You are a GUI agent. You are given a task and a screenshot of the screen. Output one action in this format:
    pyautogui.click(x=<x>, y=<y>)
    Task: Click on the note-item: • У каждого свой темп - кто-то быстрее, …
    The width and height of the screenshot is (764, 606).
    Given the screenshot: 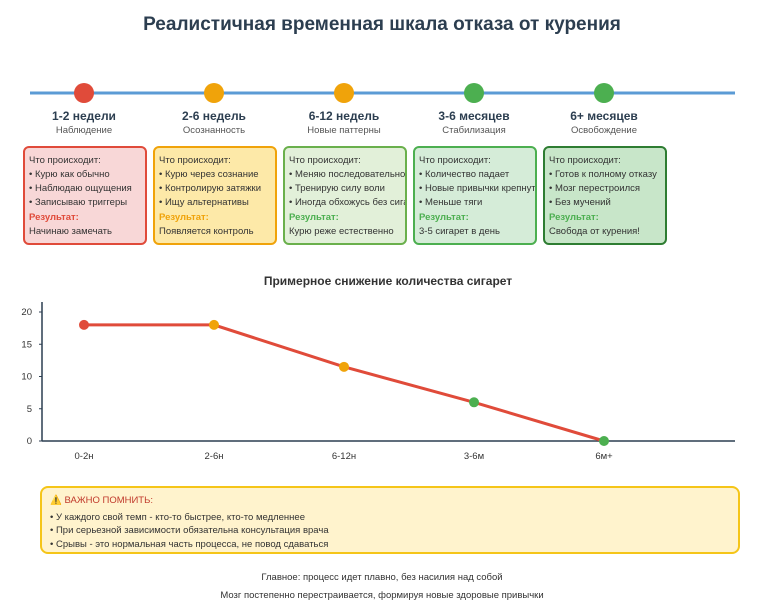 What is the action you would take?
    pyautogui.click(x=177, y=517)
    